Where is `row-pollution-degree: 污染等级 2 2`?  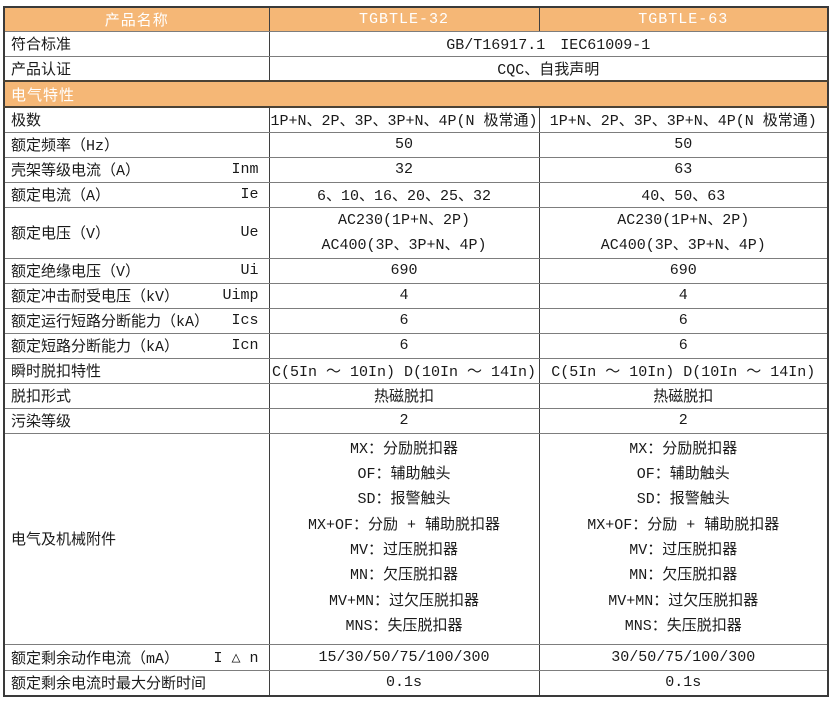 row-pollution-degree: 污染等级 2 2 is located at coordinates (416, 420).